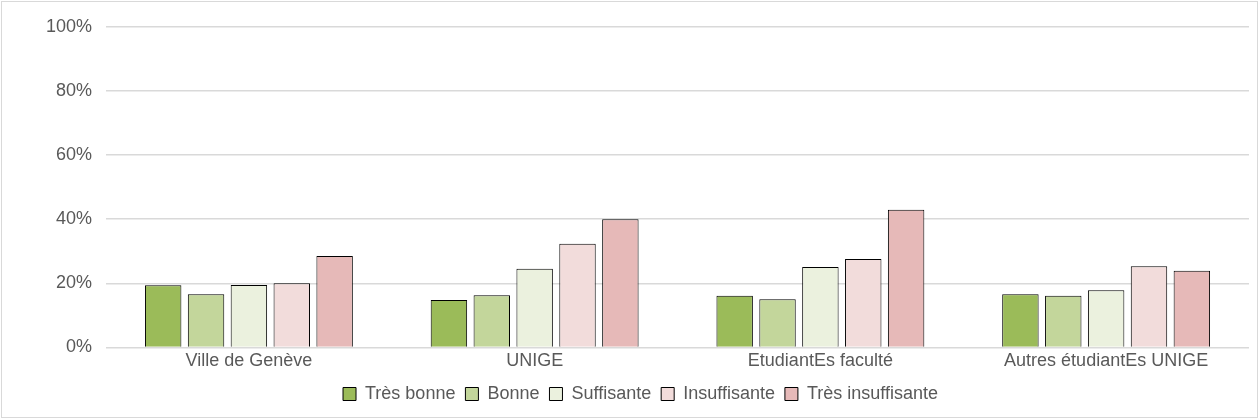 This screenshot has height=419, width=1259. Describe the element at coordinates (79, 346) in the screenshot. I see `y-tick-label: 0%` at that location.